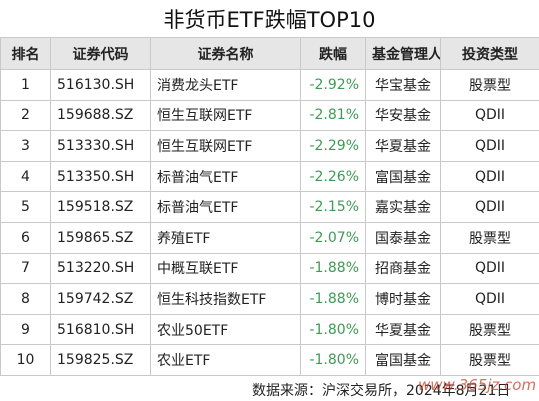 Image resolution: width=539 pixels, height=401 pixels. Describe the element at coordinates (333, 146) in the screenshot. I see `table-cell: -2.29%` at that location.